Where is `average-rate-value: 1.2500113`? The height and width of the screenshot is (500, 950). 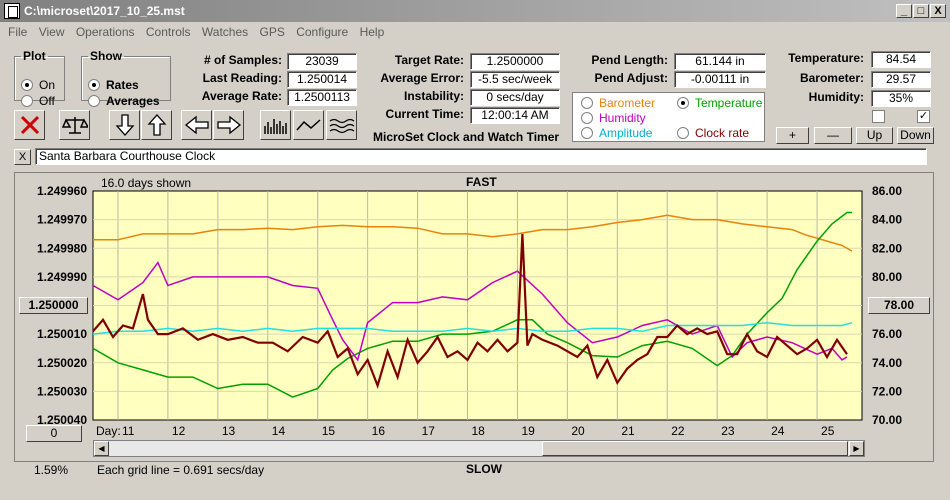
average-rate-value: 1.2500113 is located at coordinates (322, 97).